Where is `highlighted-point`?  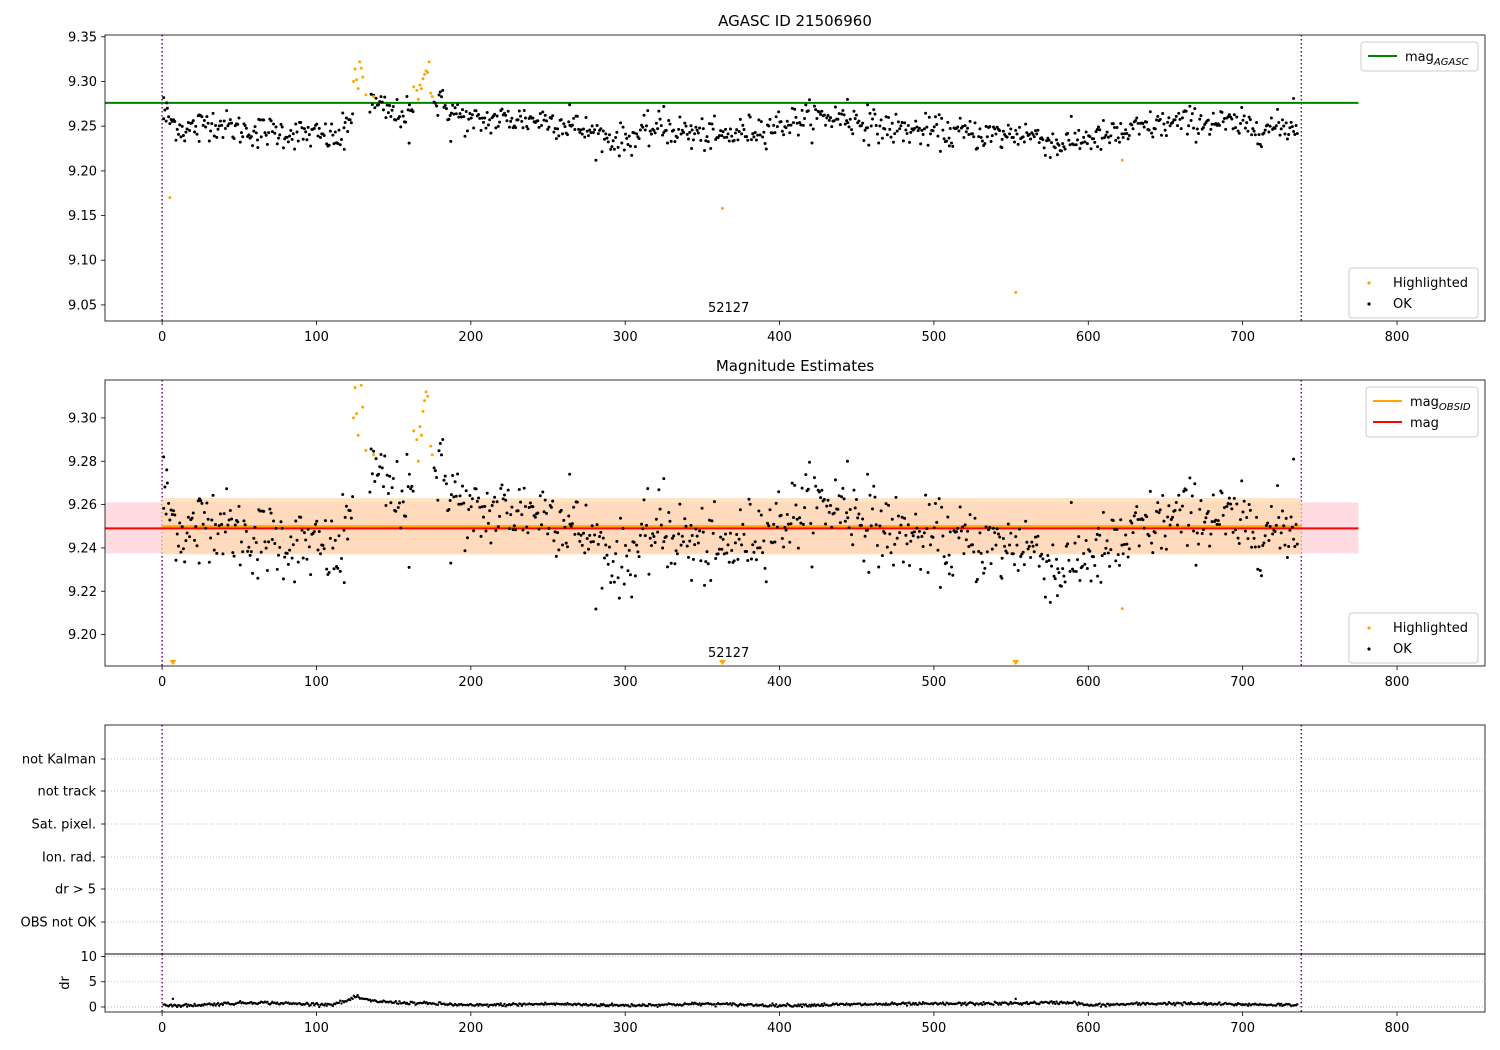 highlighted-point is located at coordinates (1016, 292).